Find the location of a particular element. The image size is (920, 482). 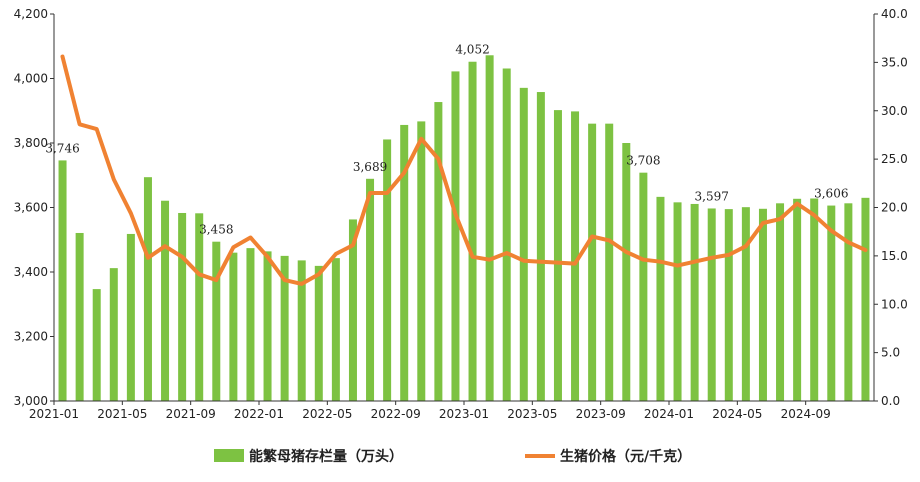

legend-label-bars: 能繁母猪存栏量（万头） is located at coordinates (326, 456).